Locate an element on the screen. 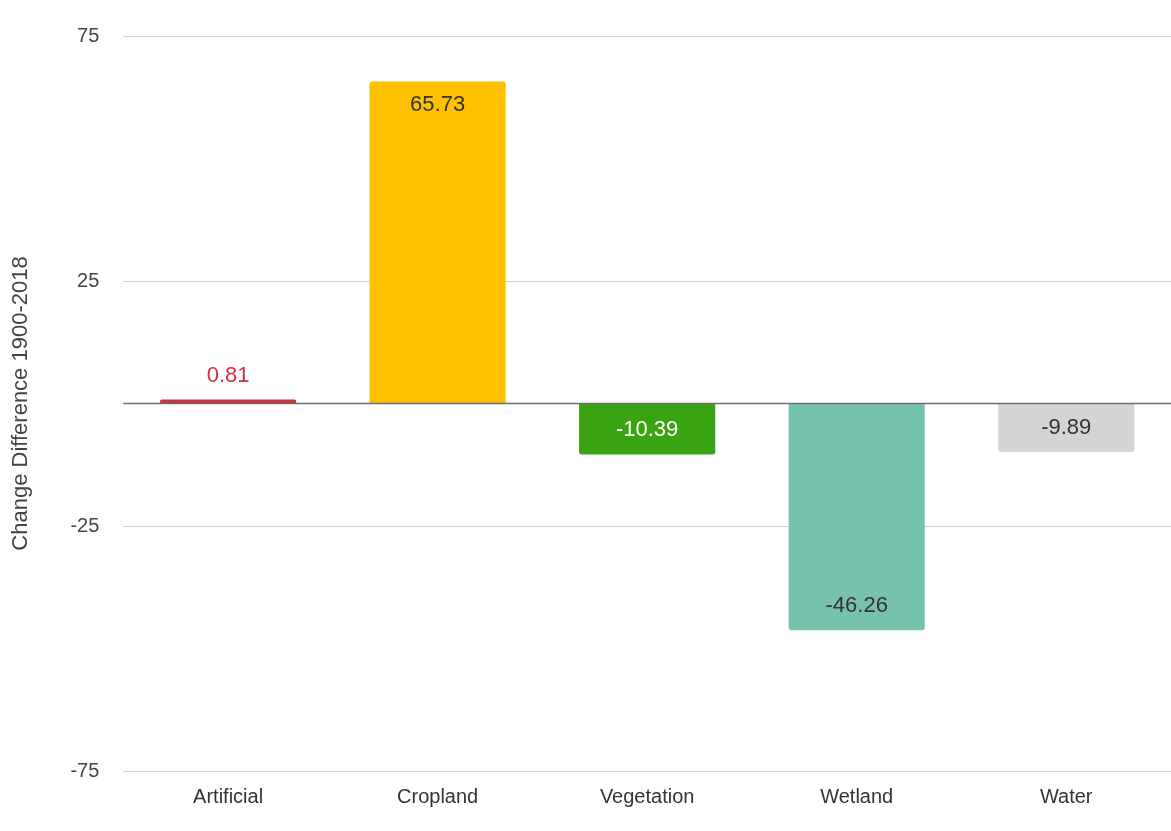 The image size is (1171, 831). x-tick-label: Wetland is located at coordinates (857, 795).